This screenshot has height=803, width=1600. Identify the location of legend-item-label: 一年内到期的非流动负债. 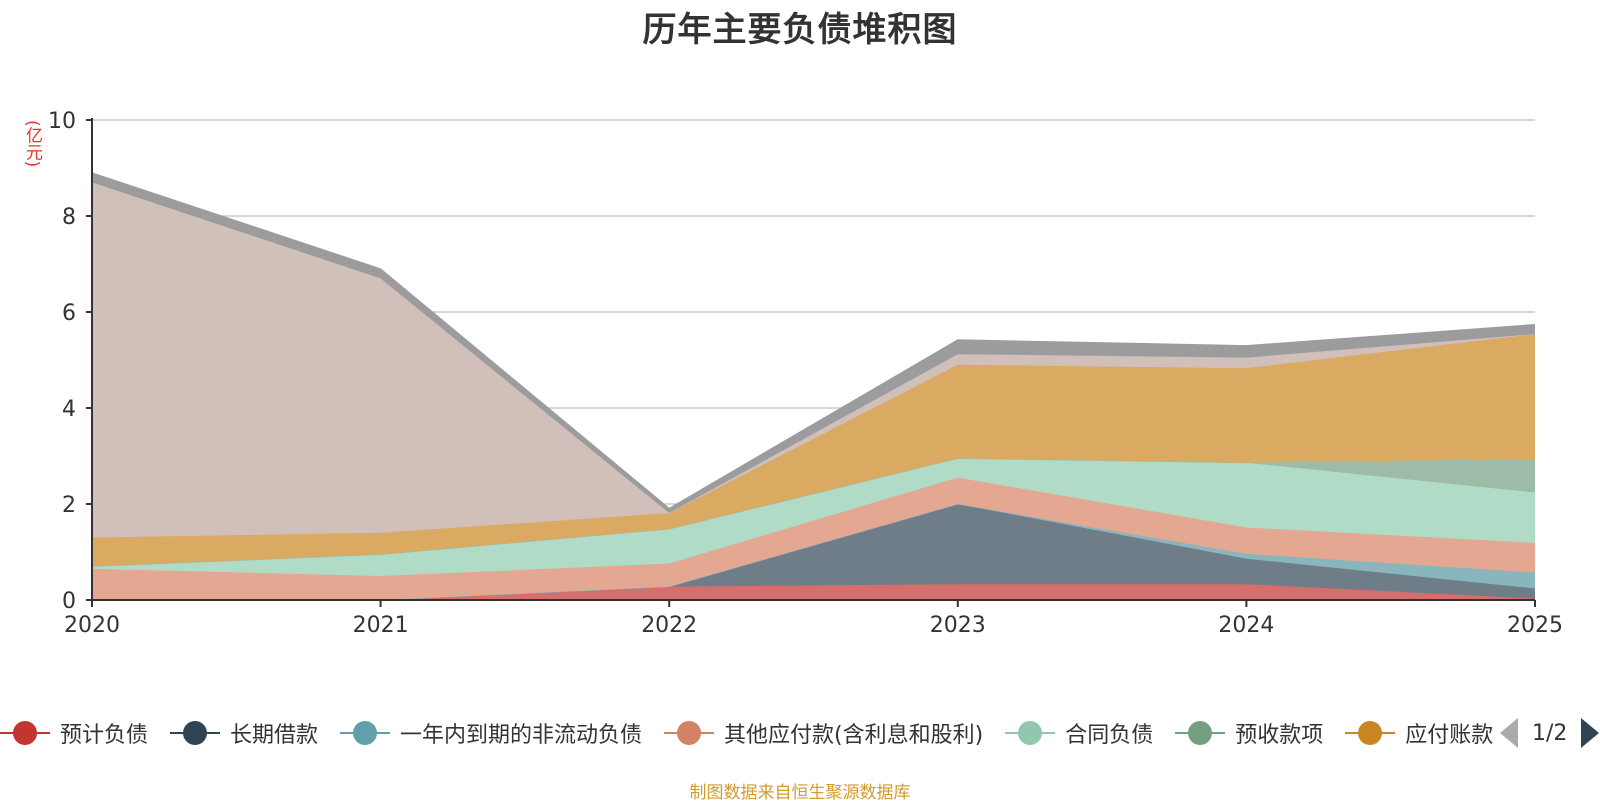
(521, 735).